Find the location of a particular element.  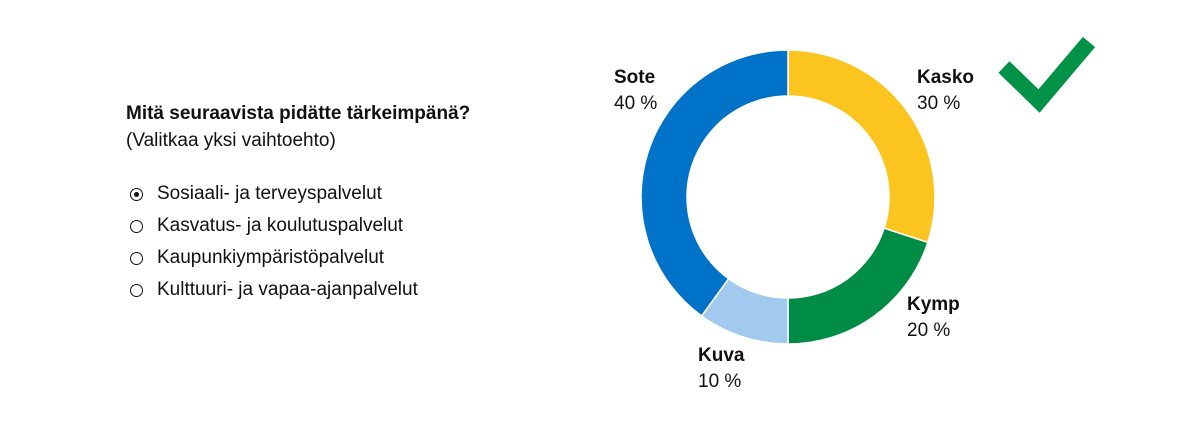

option-label: Kulttuuri- ja vapaa-ajanpalvelut is located at coordinates (287, 289).